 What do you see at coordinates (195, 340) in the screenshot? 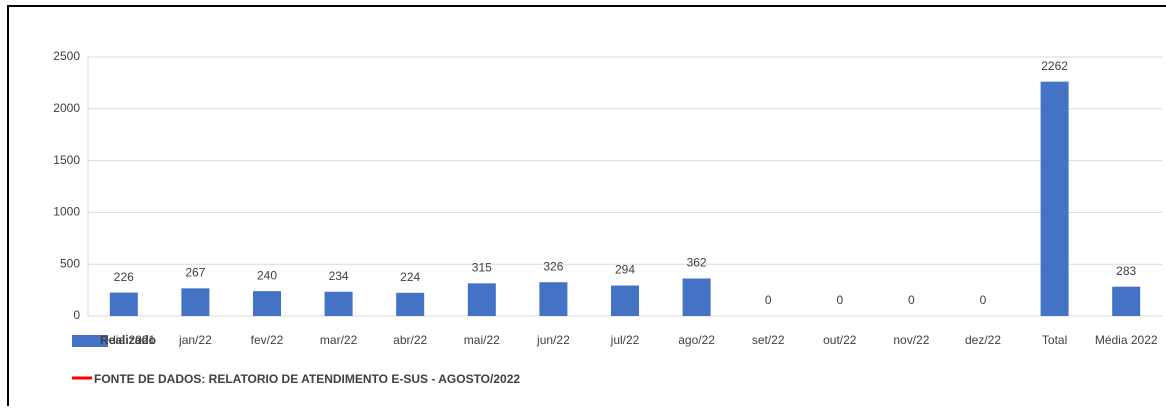
I see `x-tick-label: jan/22` at bounding box center [195, 340].